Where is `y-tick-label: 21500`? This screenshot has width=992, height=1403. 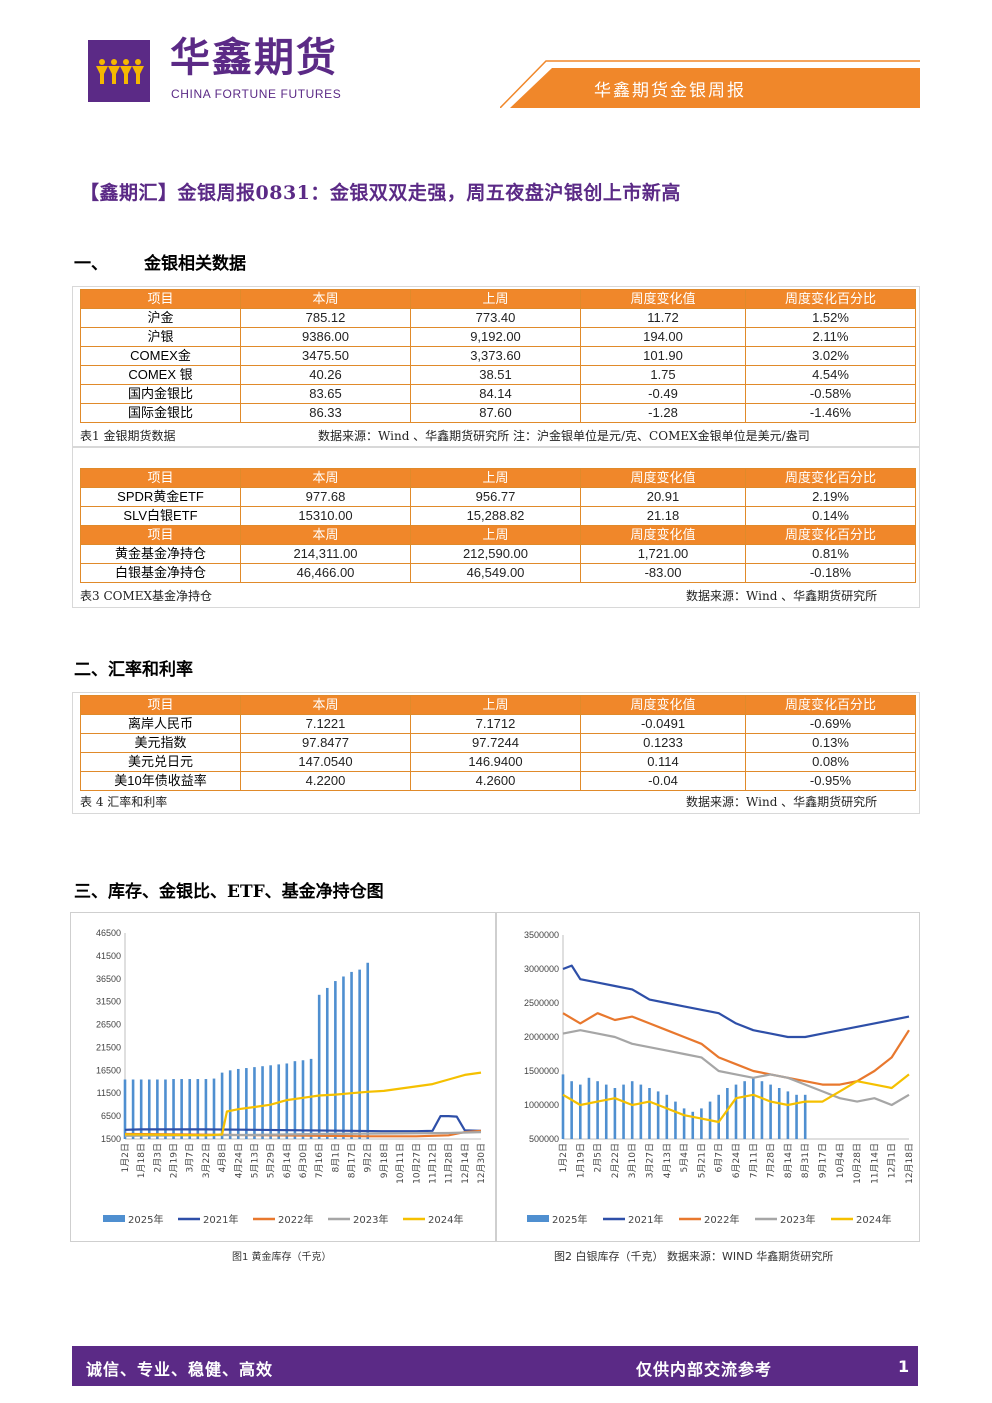
y-tick-label: 21500 is located at coordinates (108, 1047).